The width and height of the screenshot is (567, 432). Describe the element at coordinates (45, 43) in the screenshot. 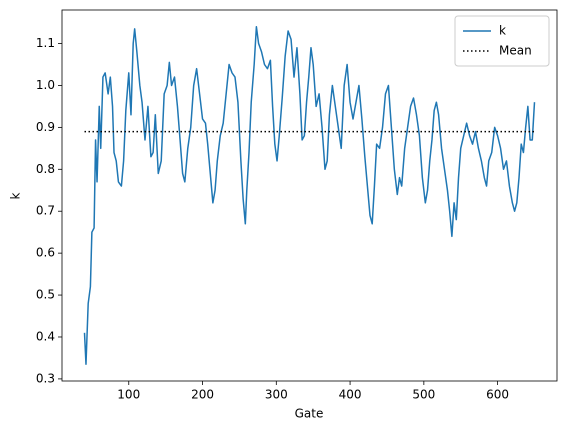

I see `y-tick-label: 1.1` at that location.